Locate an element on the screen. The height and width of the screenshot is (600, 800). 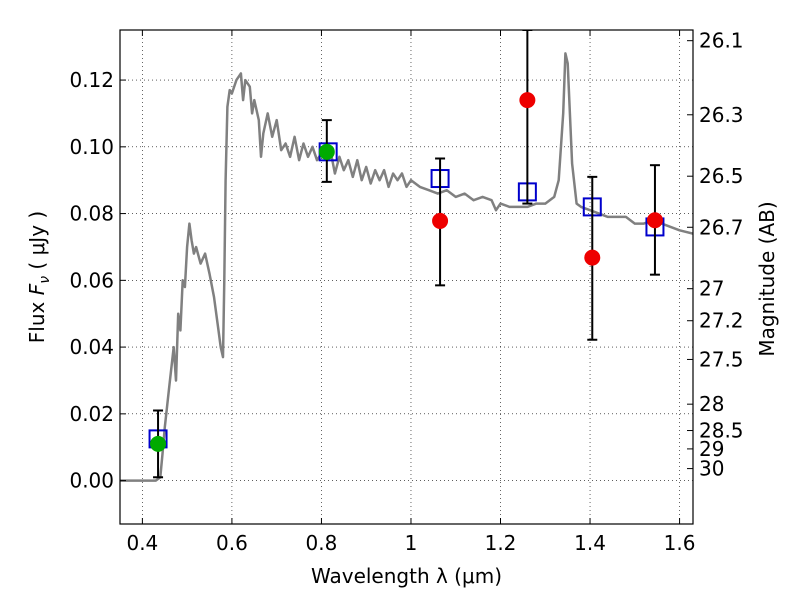
y2-tick-label: 26.7 is located at coordinates (721, 227).